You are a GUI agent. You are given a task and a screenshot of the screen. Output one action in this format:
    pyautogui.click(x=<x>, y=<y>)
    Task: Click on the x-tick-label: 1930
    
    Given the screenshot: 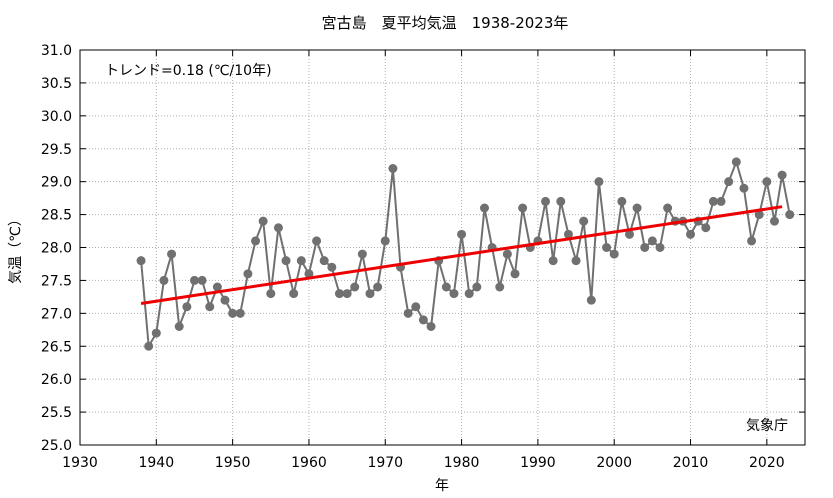 What is the action you would take?
    pyautogui.click(x=80, y=463)
    